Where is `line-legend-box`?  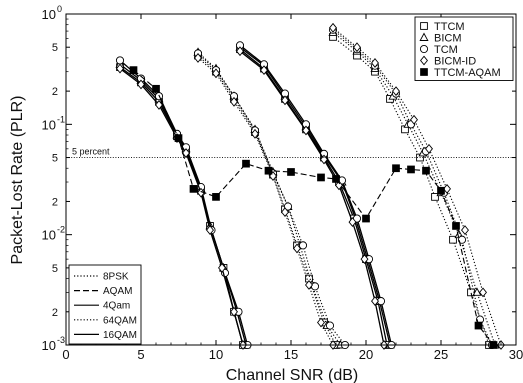 line-legend-box is located at coordinates (105, 304).